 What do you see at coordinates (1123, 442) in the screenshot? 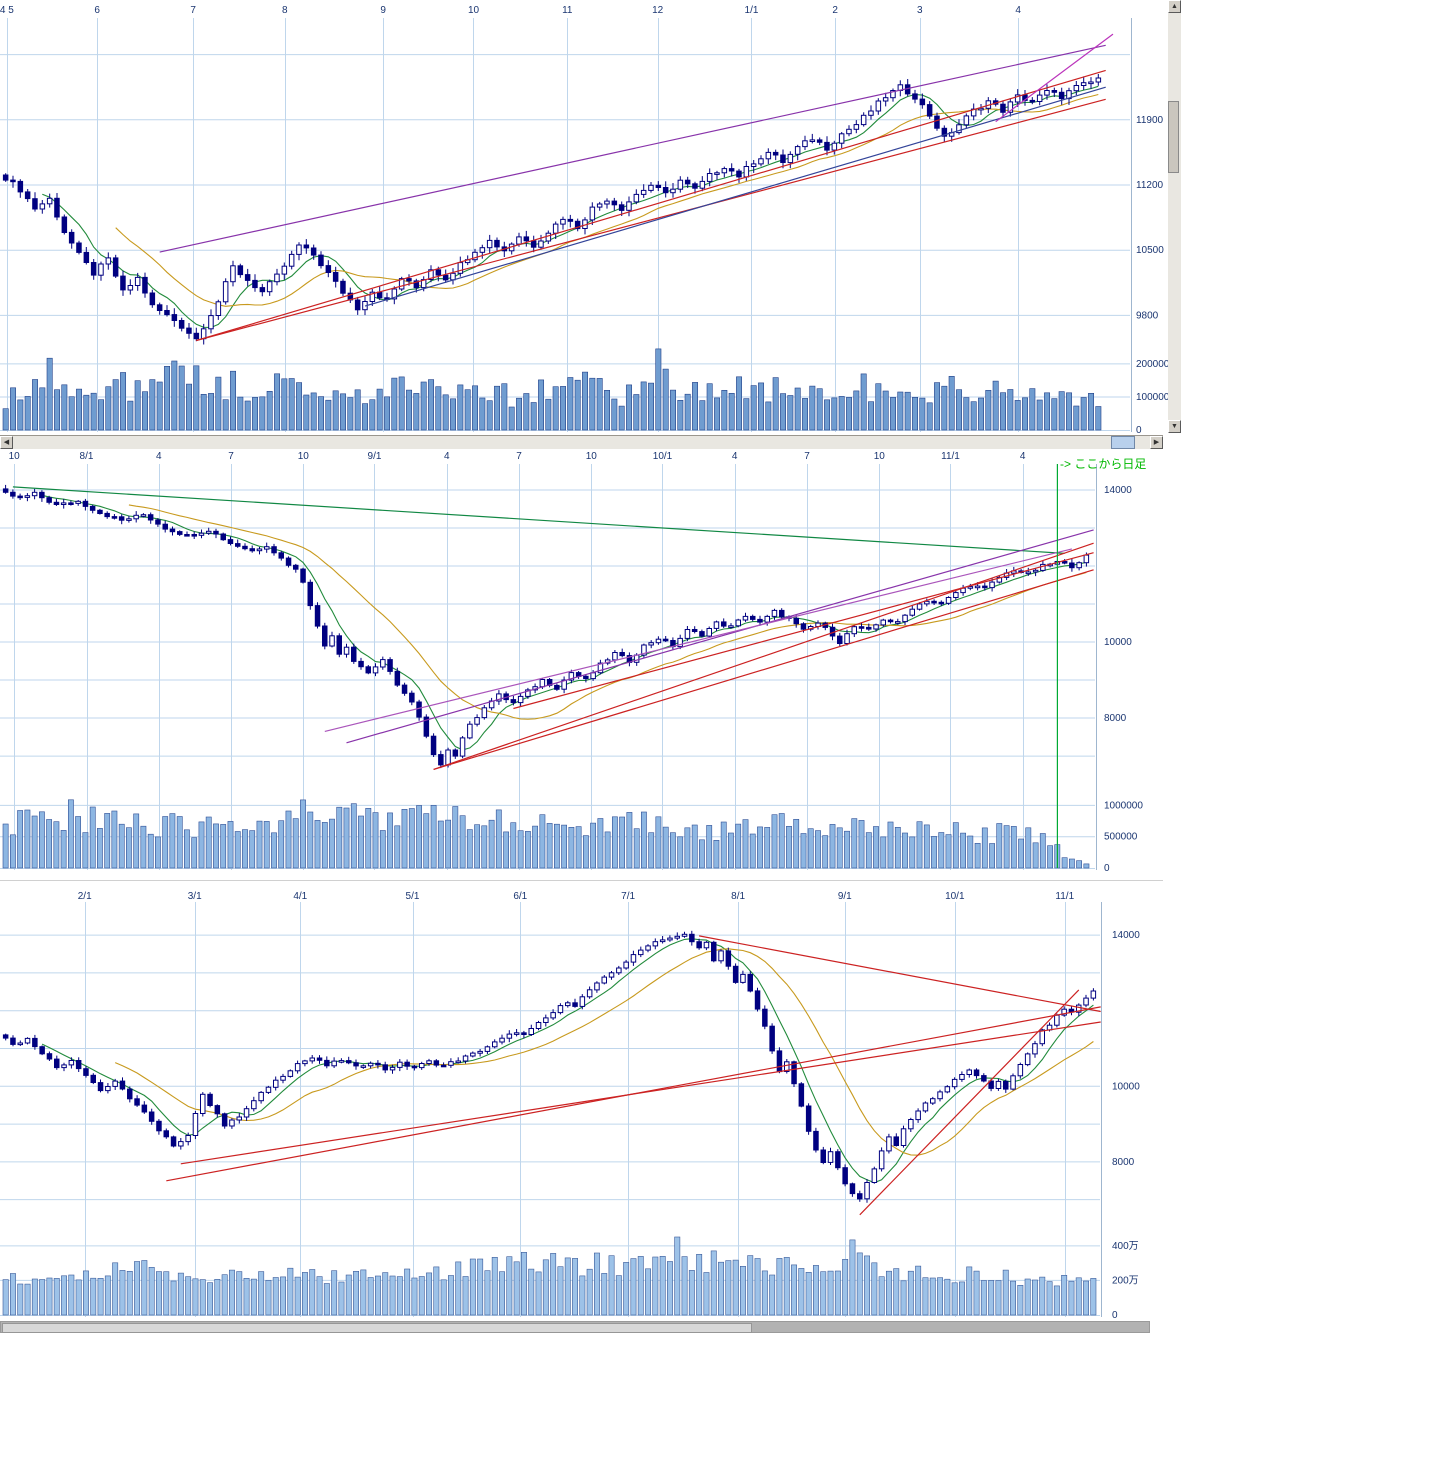
I see `horizontal-scrollbar-thumb` at bounding box center [1123, 442].